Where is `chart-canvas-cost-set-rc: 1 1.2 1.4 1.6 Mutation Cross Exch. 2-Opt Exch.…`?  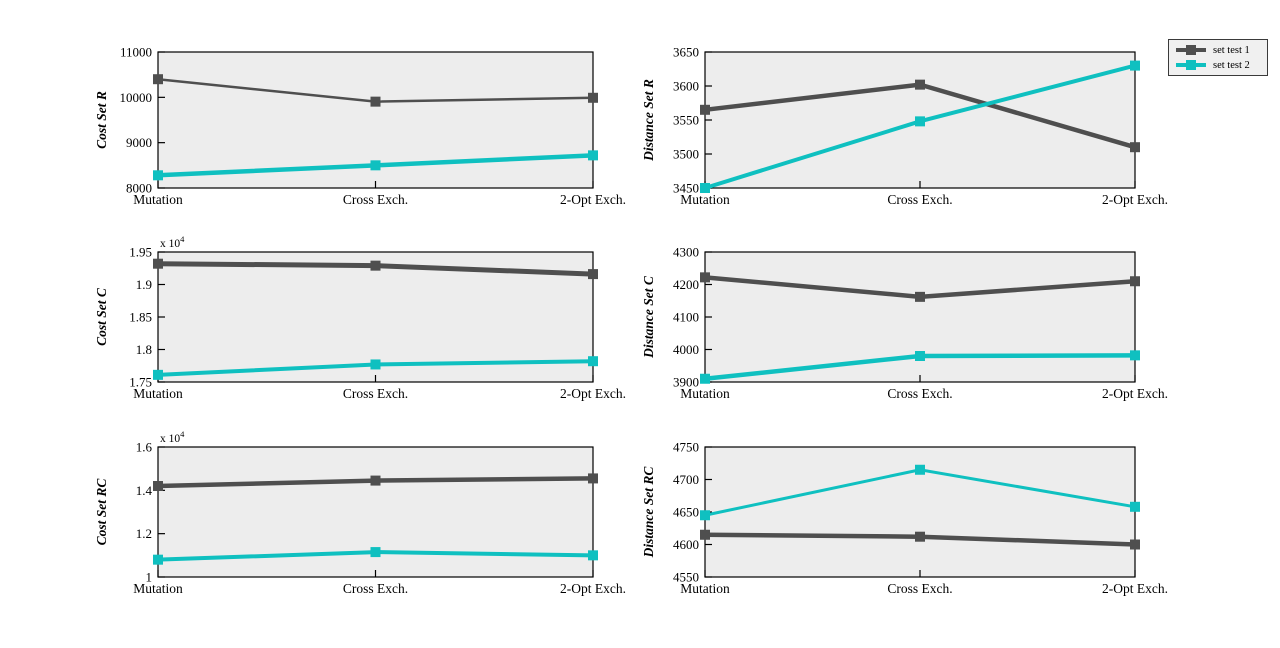
chart-canvas-cost-set-rc: 1 1.2 1.4 1.6 Mutation Cross Exch. 2-Opt Exch.… is located at coordinates (360, 512).